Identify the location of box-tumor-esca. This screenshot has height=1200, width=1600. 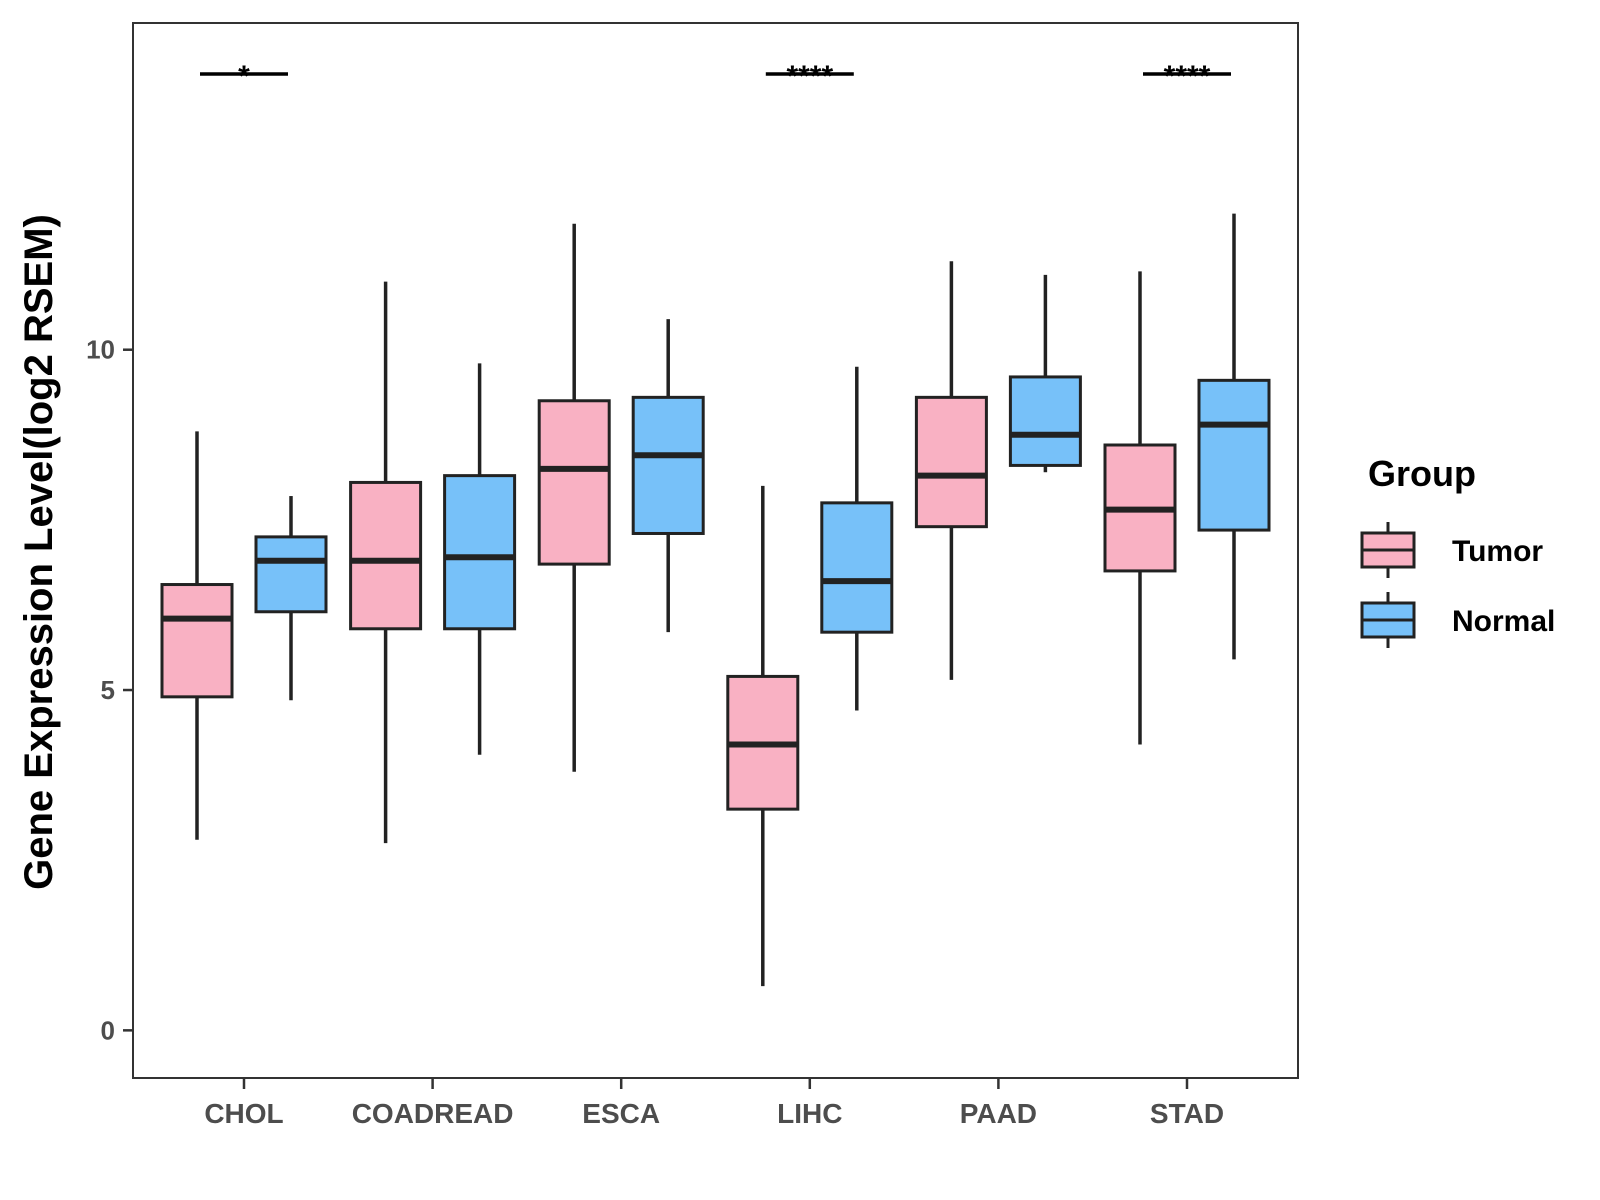
(574, 497).